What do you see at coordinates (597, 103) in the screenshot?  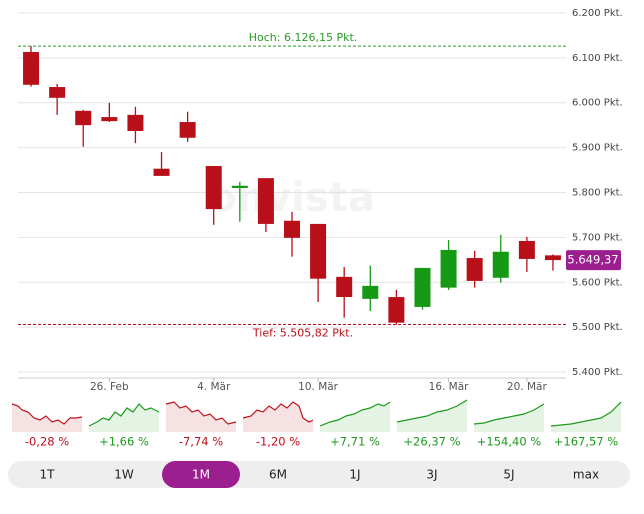 I see `y-tick-label: 6.000 Pkt.` at bounding box center [597, 103].